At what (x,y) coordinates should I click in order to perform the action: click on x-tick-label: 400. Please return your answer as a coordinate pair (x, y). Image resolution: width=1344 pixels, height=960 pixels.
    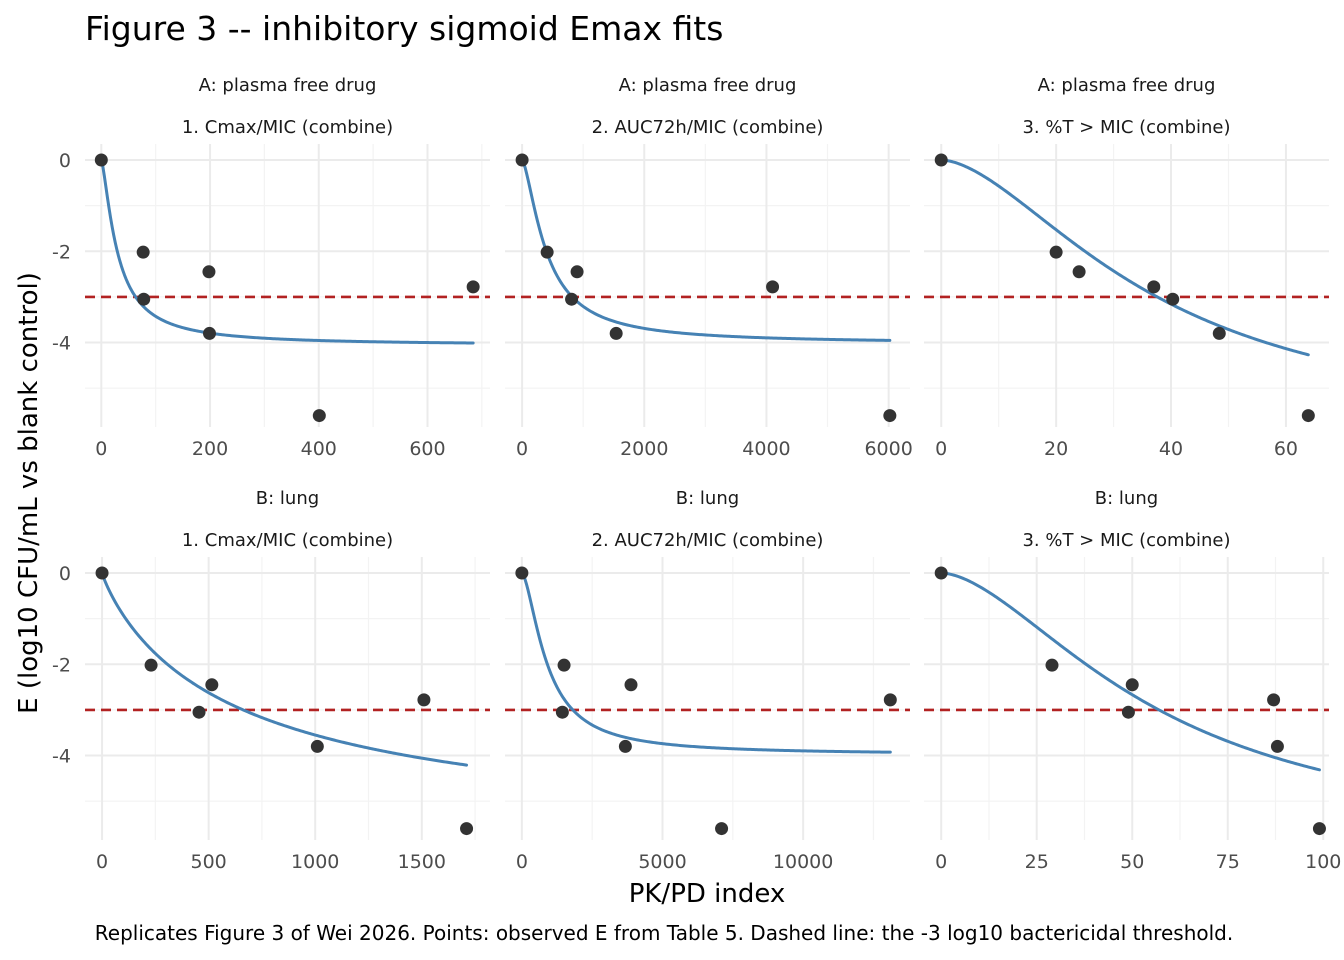
    Looking at the image, I should click on (319, 449).